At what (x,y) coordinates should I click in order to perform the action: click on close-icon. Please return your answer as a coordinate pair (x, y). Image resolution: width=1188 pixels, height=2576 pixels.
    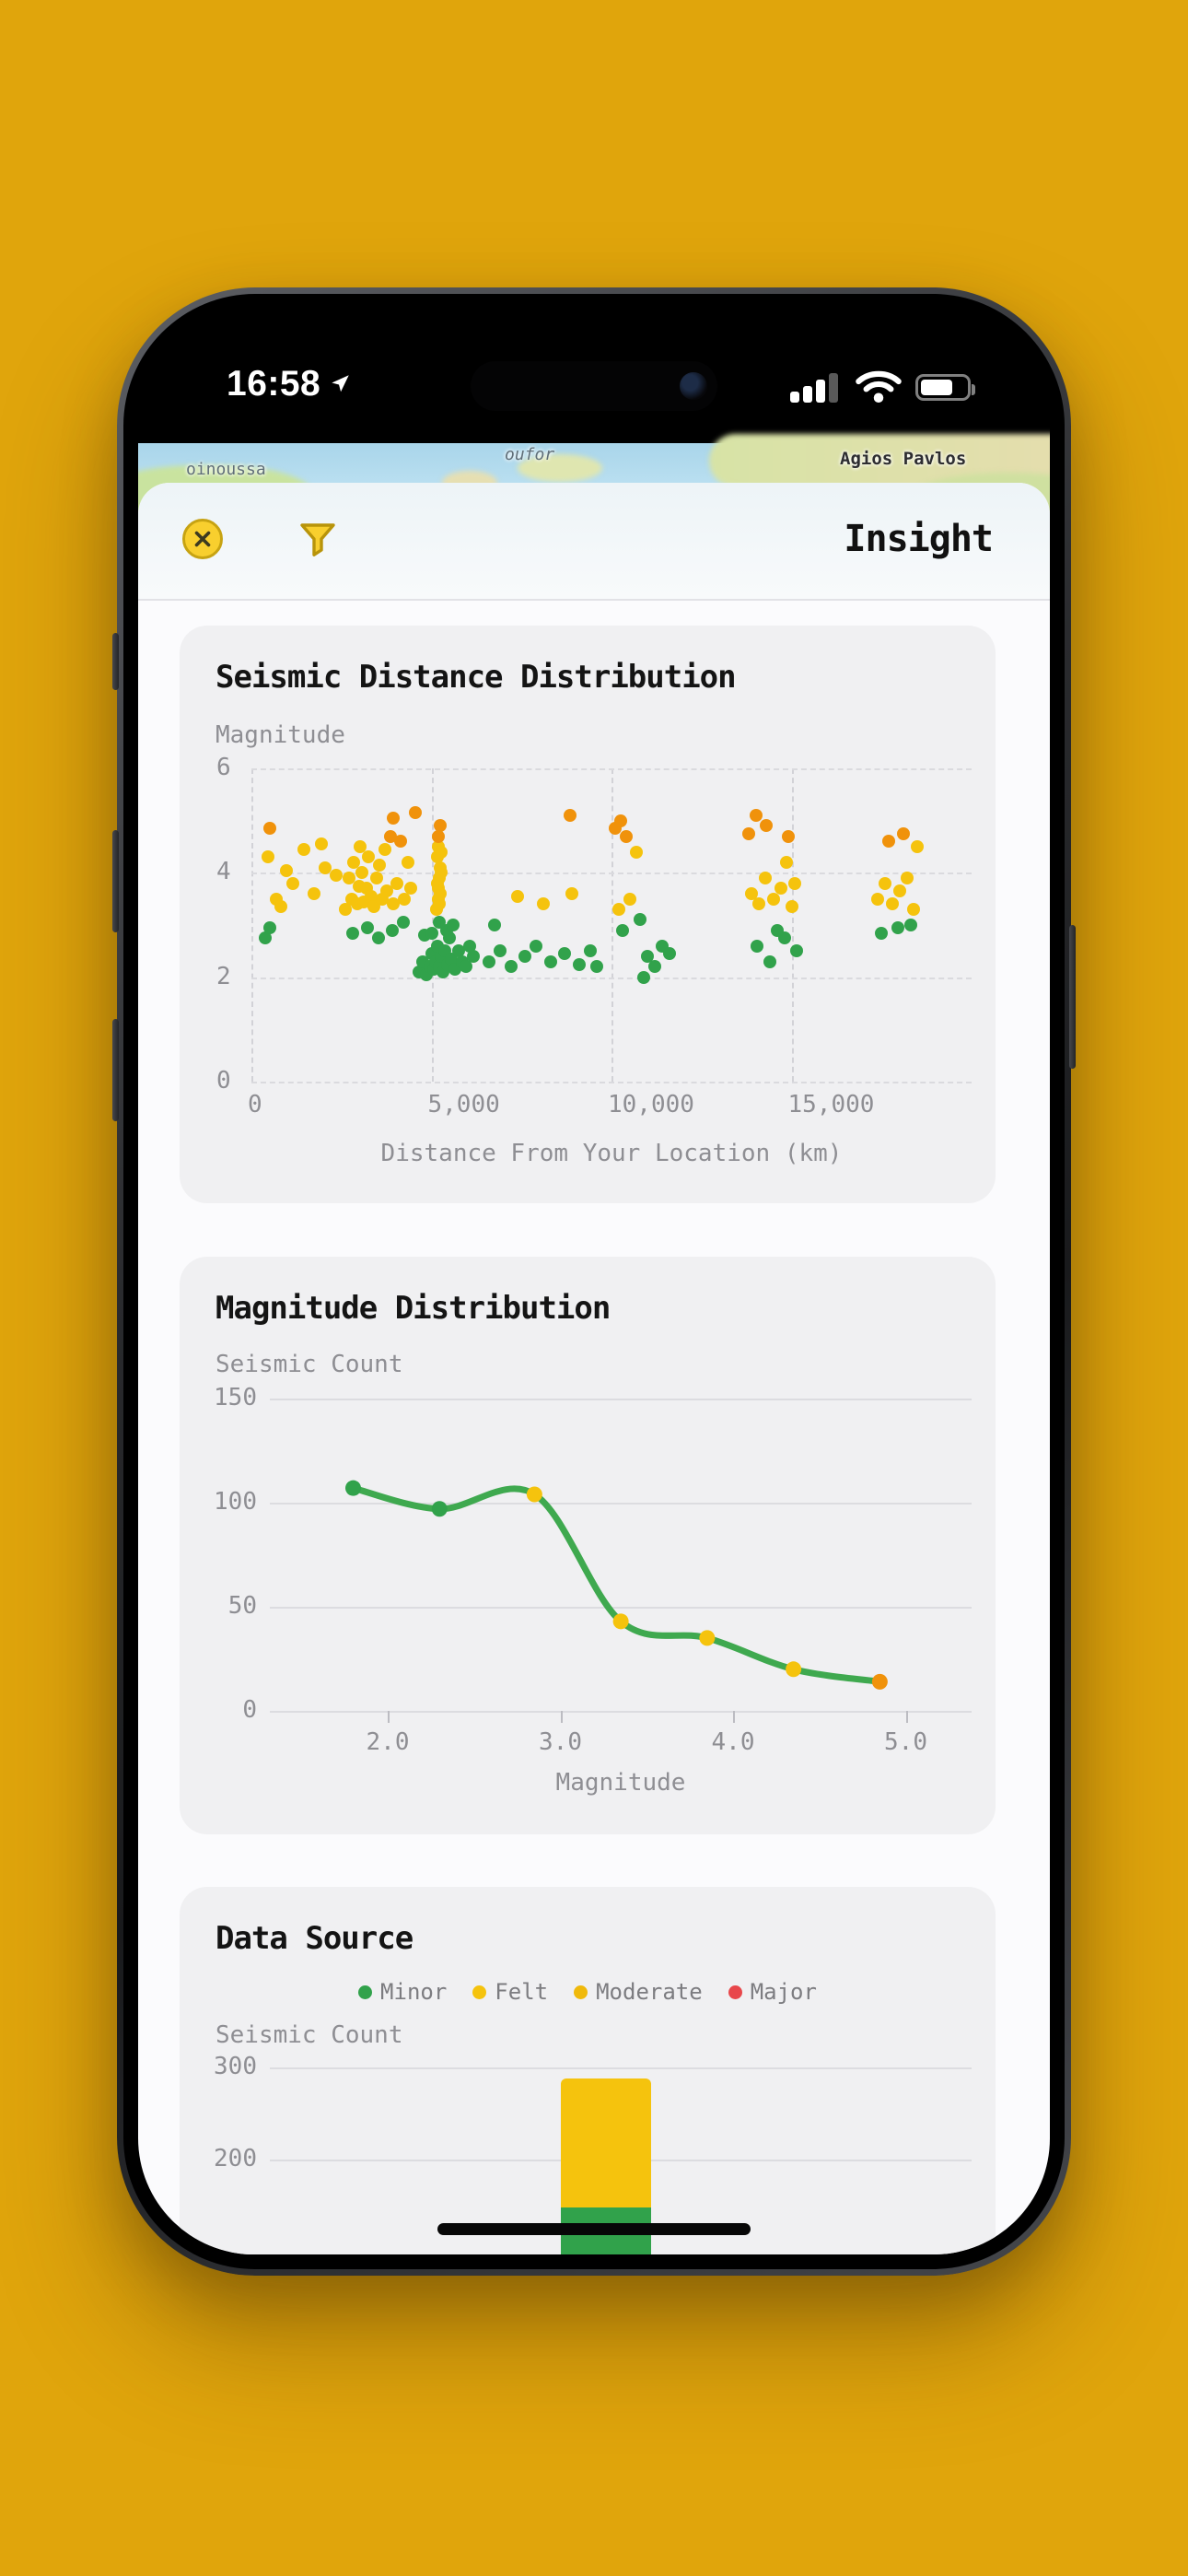
    Looking at the image, I should click on (202, 539).